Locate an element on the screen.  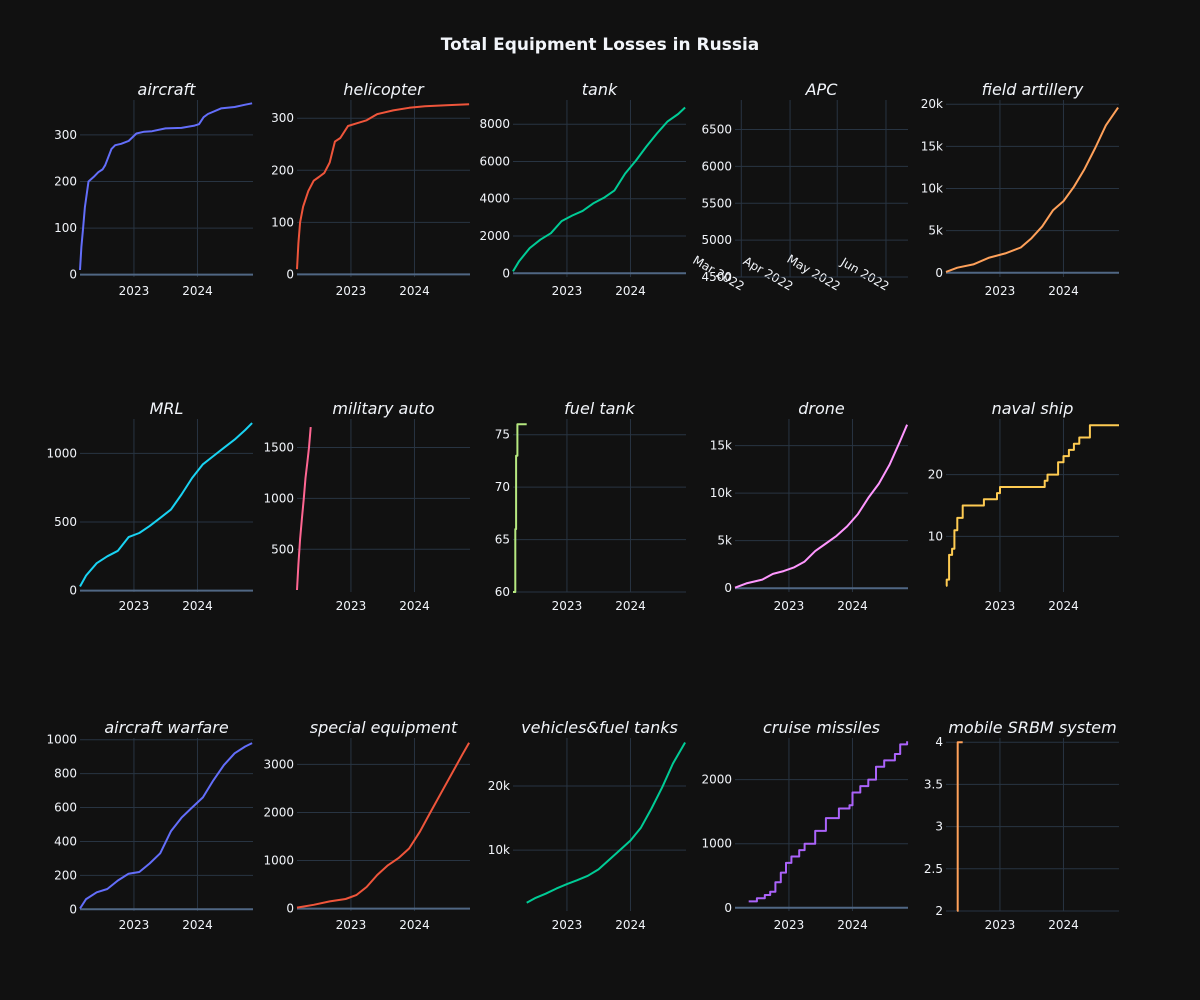
series-line-mrl is located at coordinates (166, 504).